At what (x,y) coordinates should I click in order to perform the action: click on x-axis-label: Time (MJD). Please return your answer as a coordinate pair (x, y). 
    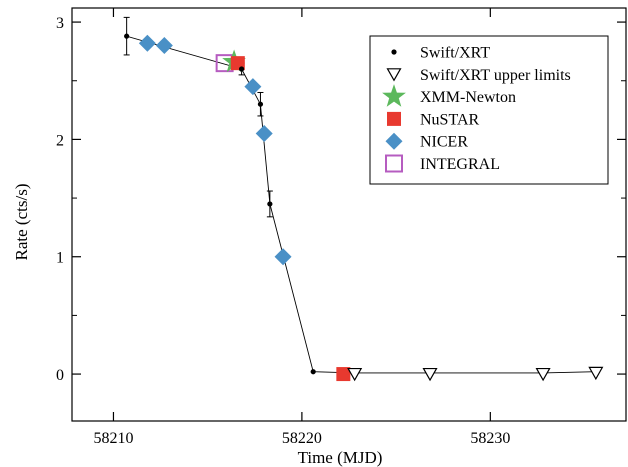
    Looking at the image, I should click on (340, 457).